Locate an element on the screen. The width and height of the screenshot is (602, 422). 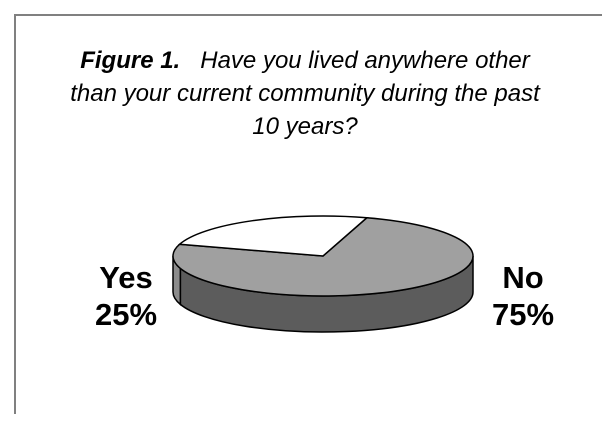
label-no-value: 75% is located at coordinates (523, 314).